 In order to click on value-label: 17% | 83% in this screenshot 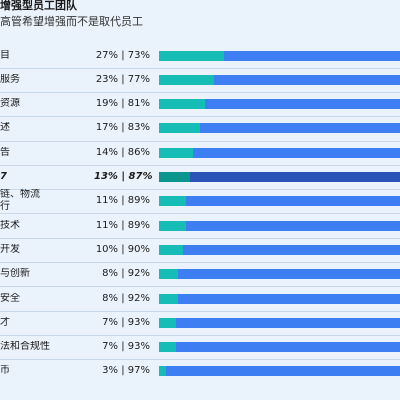, I will do `click(122, 128)`.